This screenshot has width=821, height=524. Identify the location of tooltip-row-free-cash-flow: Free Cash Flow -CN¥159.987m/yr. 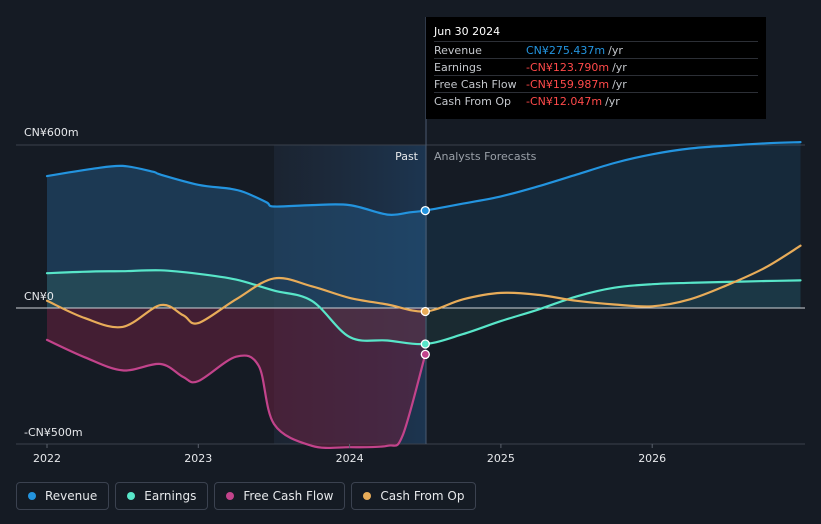
(596, 84).